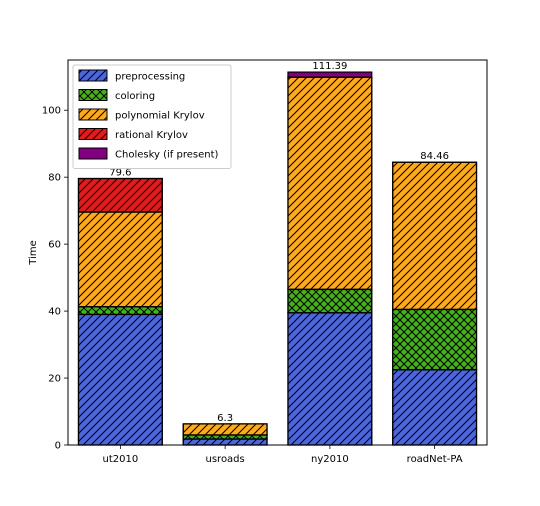 The height and width of the screenshot is (506, 540). Describe the element at coordinates (33, 252) in the screenshot. I see `y-axis-label: Time` at that location.